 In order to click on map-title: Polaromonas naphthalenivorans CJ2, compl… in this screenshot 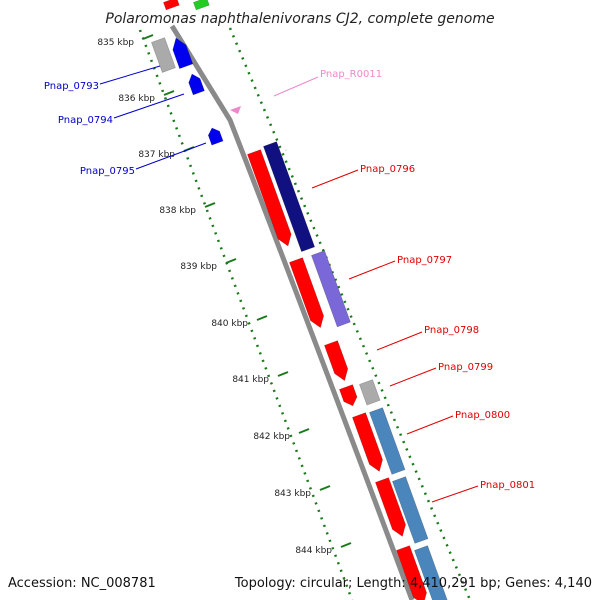, I will do `click(299, 19)`.